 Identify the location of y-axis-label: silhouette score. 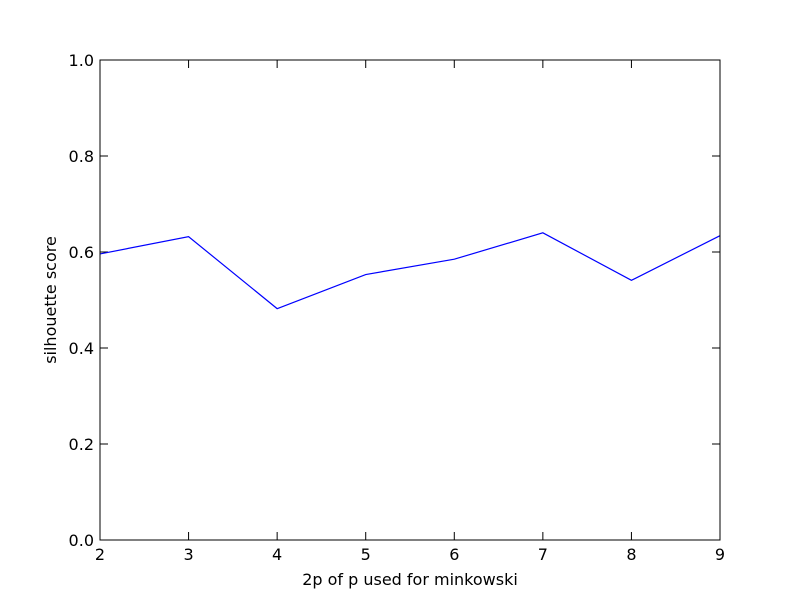
(50, 300).